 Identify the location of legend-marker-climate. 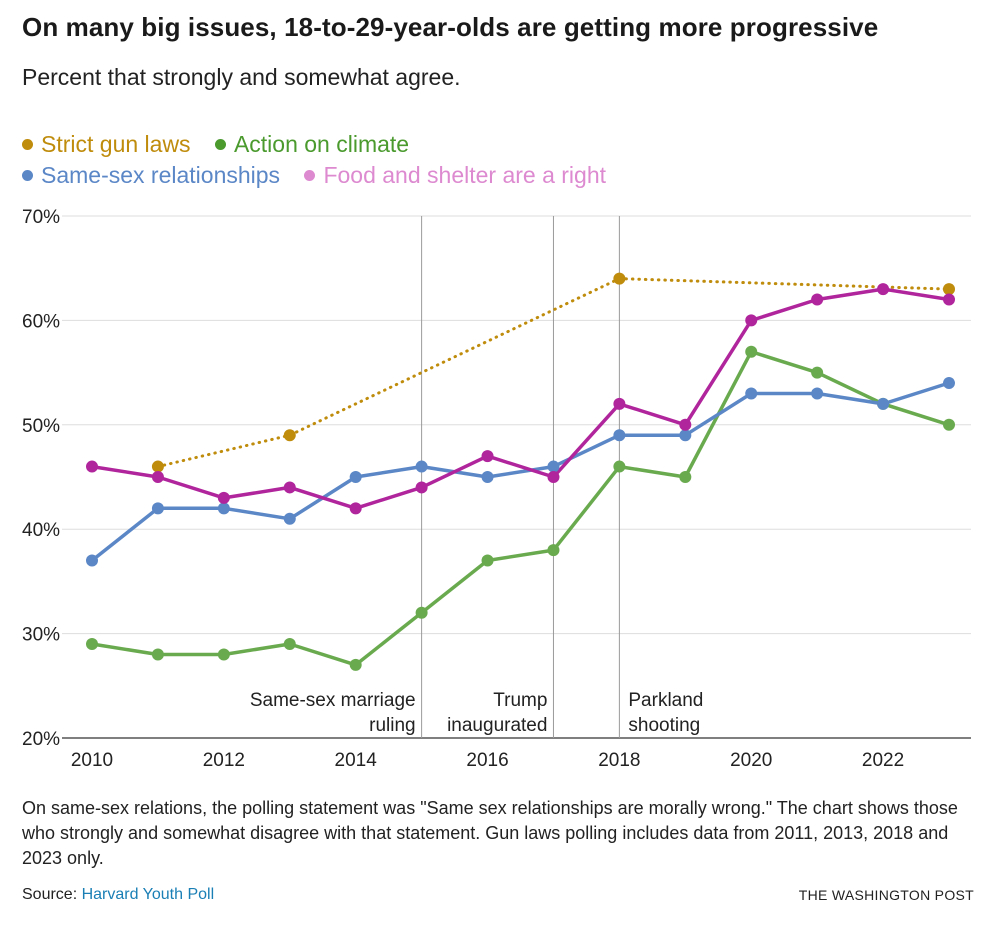
(220, 144).